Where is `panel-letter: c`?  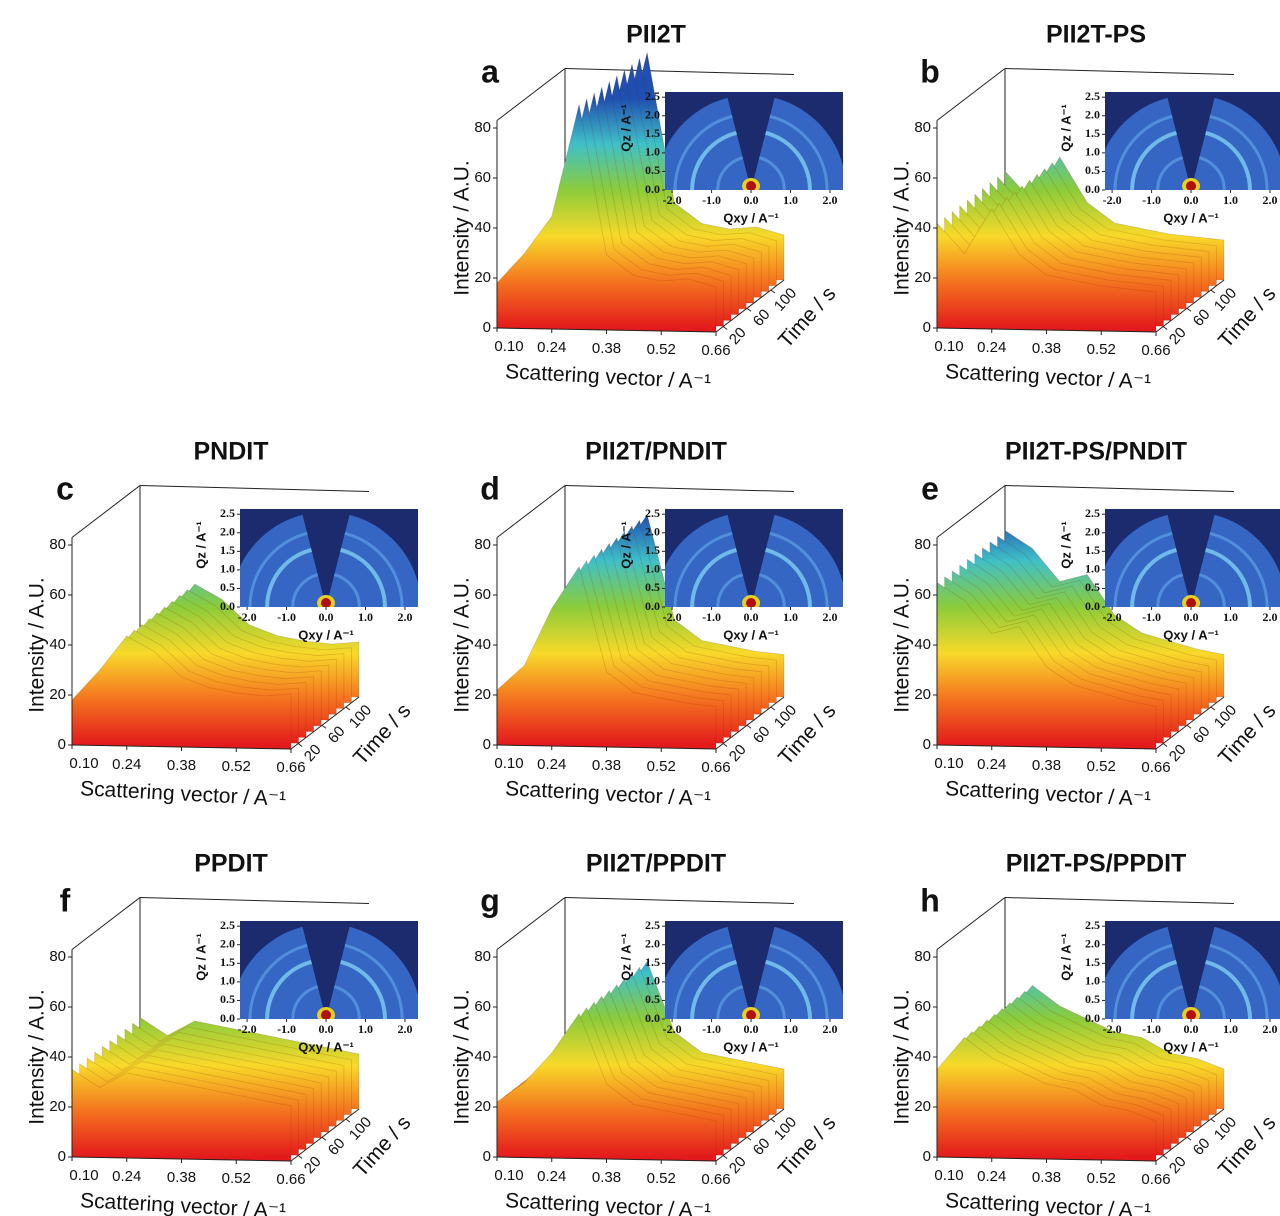
panel-letter: c is located at coordinates (65, 488).